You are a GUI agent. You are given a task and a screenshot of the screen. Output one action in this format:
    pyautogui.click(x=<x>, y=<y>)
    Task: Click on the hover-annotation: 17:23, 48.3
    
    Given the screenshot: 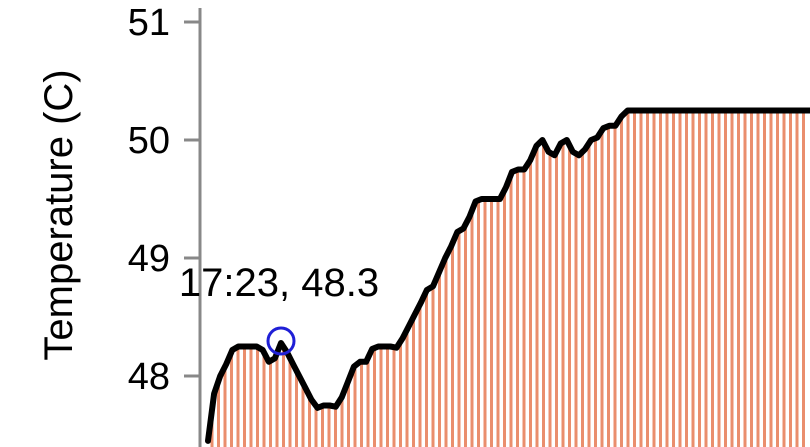 What is the action you would take?
    pyautogui.click(x=279, y=283)
    